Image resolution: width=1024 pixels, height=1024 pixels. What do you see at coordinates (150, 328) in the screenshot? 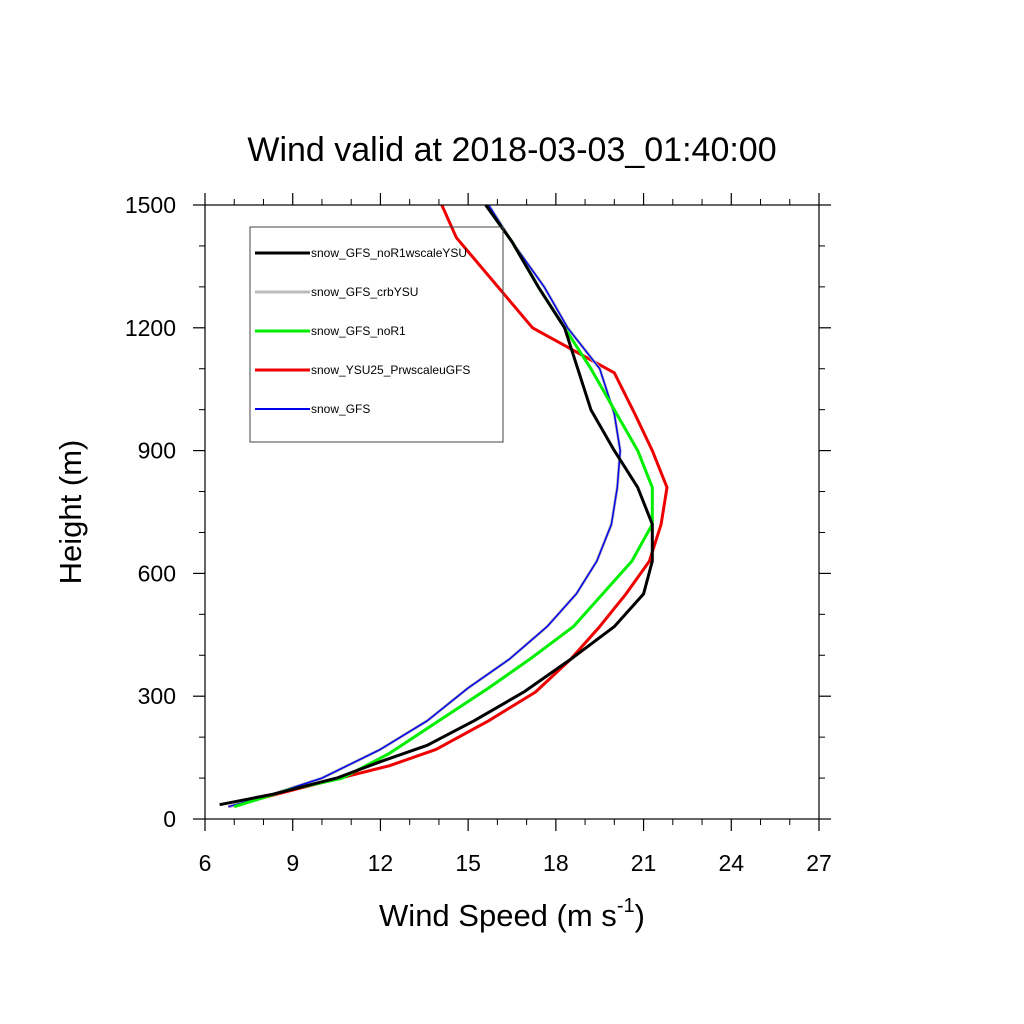
I see `y-tick-label: 1200` at bounding box center [150, 328].